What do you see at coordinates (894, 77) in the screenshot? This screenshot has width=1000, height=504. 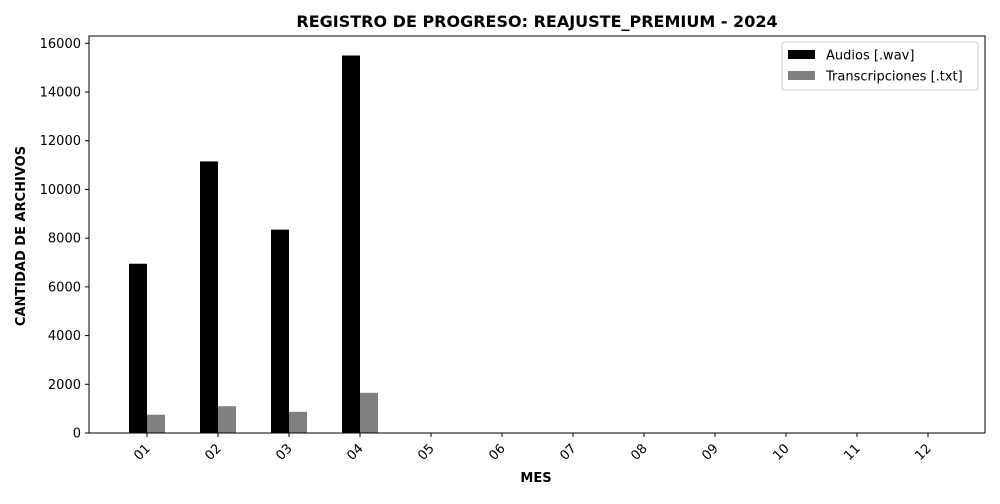 I see `legend-label: Transcripciones [.txt]` at bounding box center [894, 77].